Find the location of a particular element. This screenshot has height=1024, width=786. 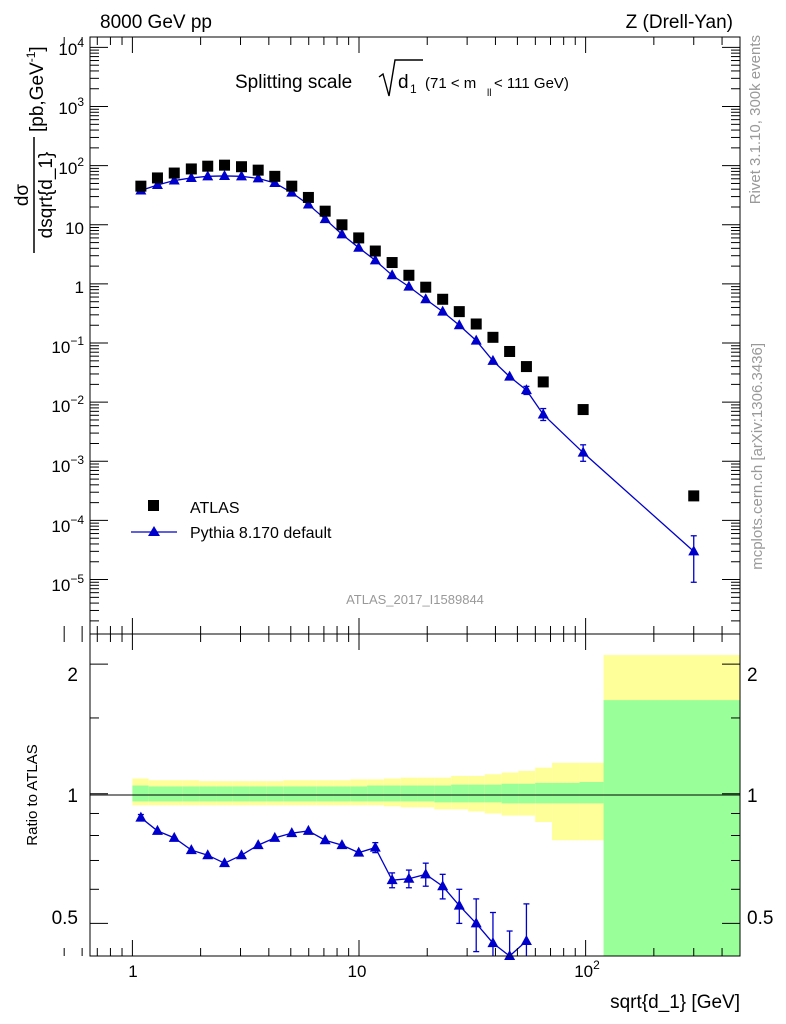

plot-title-main: Splitting scale is located at coordinates (293, 82).